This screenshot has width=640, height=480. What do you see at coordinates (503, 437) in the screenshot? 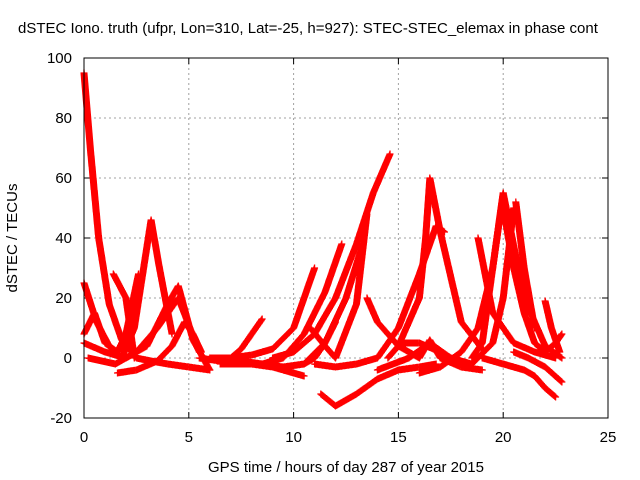
I see `x-tick-label: 20` at bounding box center [503, 437].